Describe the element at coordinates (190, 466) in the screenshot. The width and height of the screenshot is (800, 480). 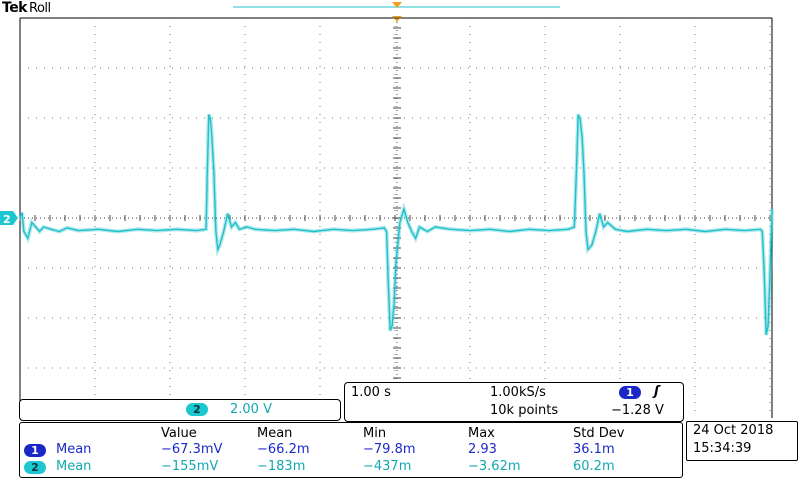
I see `measurement-value: −155mV` at that location.